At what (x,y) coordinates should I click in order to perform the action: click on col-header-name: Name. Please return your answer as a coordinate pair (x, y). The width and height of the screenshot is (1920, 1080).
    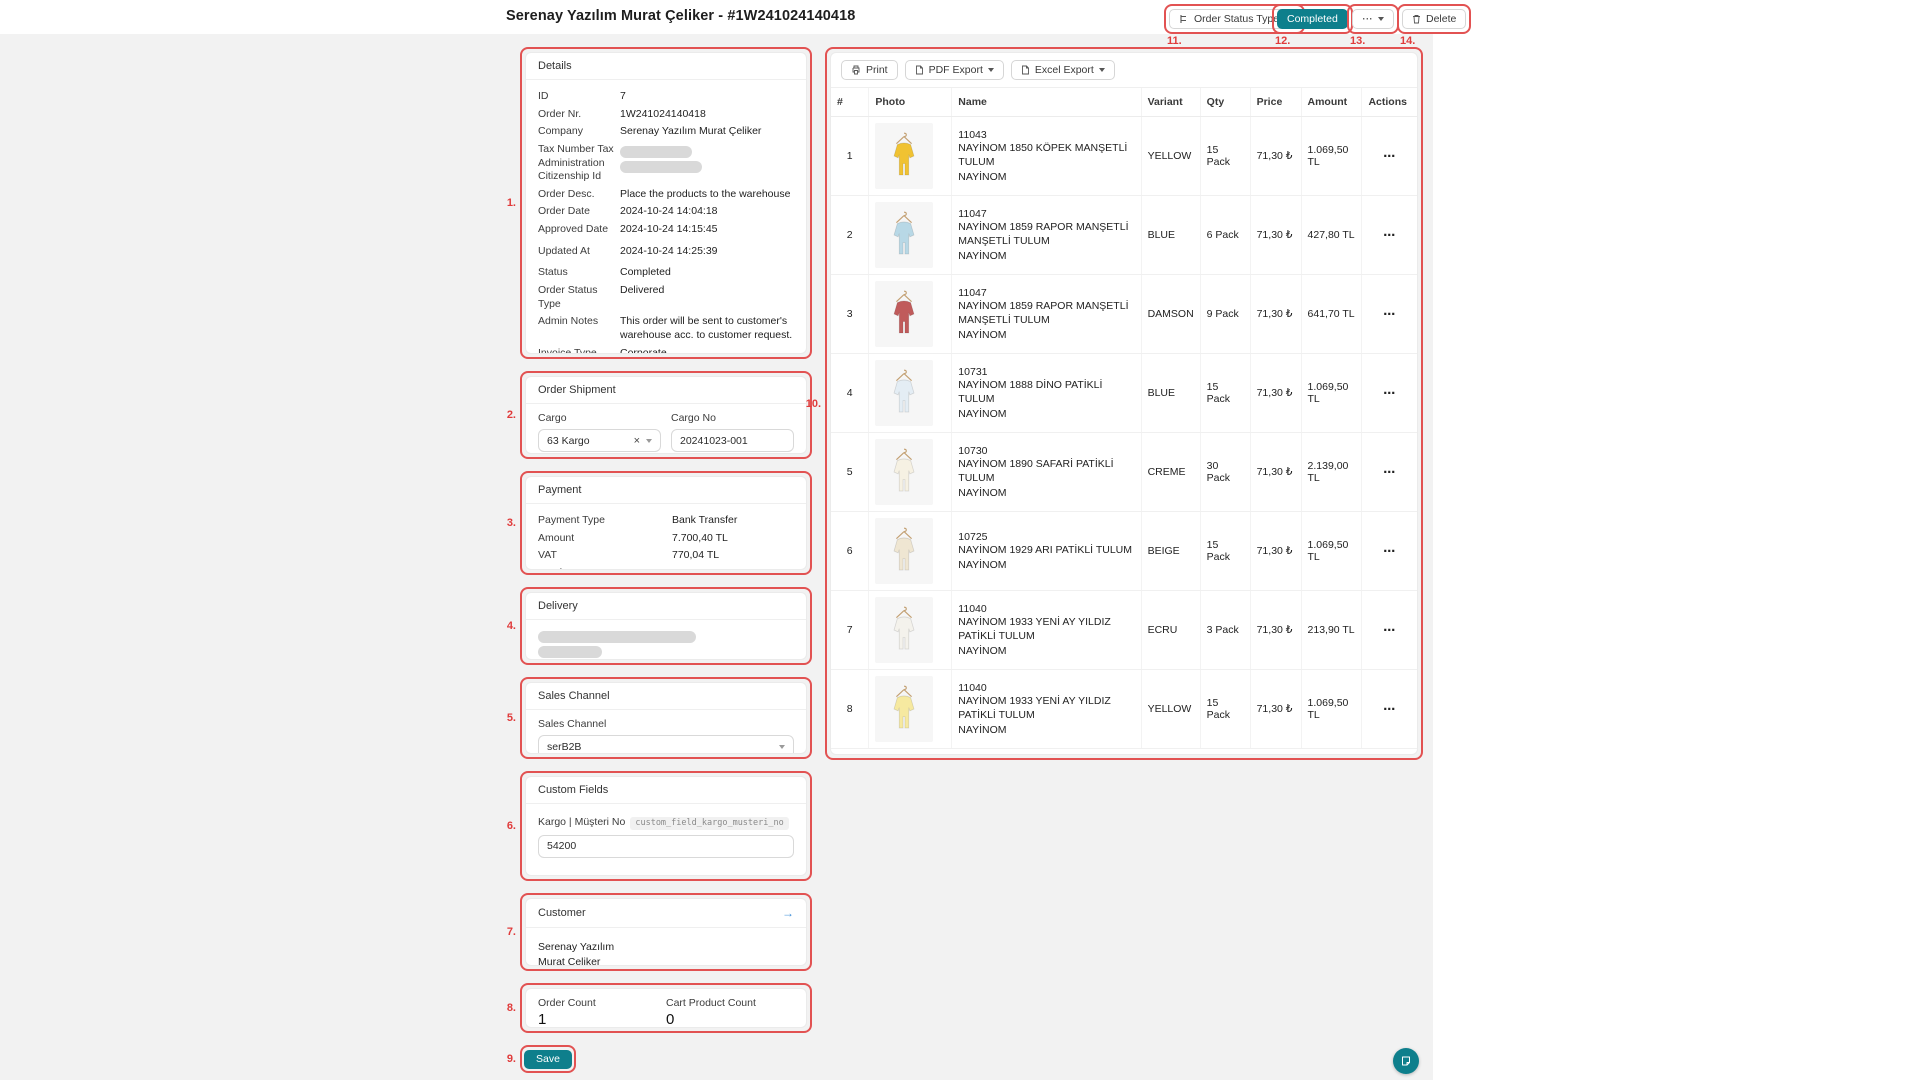
    Looking at the image, I should click on (1046, 102).